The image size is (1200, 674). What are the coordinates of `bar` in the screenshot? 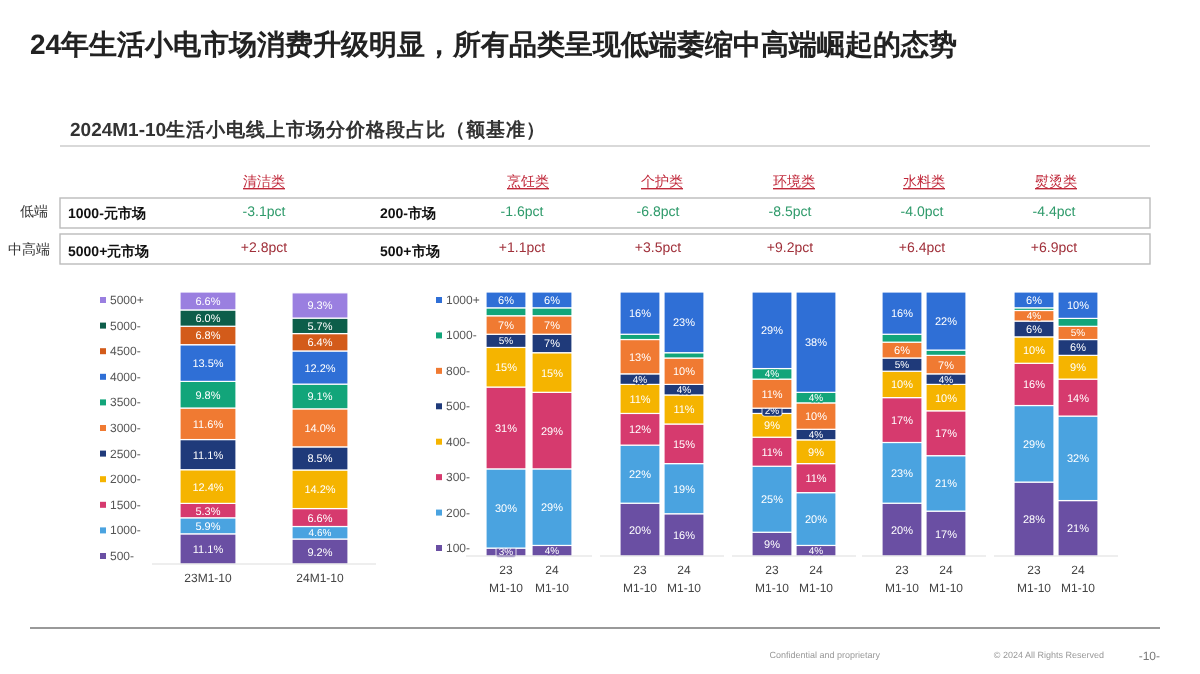 It's located at (506, 300).